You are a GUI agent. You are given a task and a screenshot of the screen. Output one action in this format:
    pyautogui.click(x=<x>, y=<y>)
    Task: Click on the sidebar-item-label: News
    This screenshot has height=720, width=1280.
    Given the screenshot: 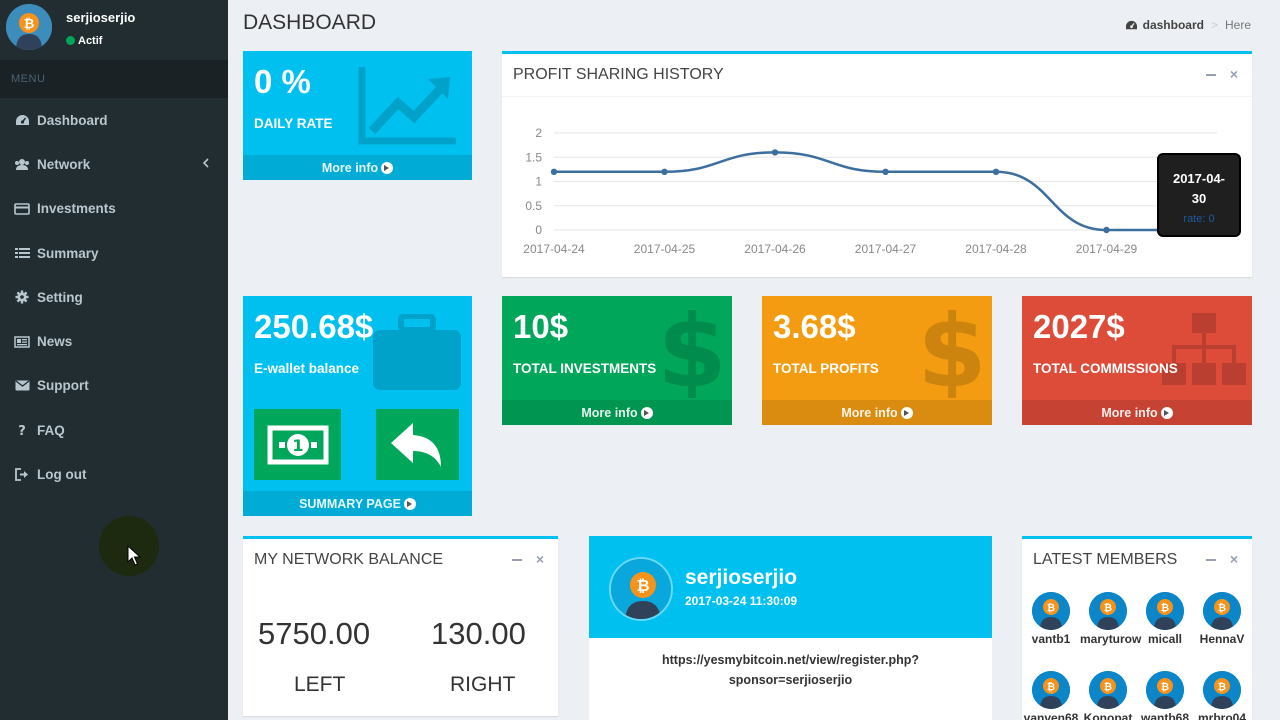 What is the action you would take?
    pyautogui.click(x=55, y=342)
    